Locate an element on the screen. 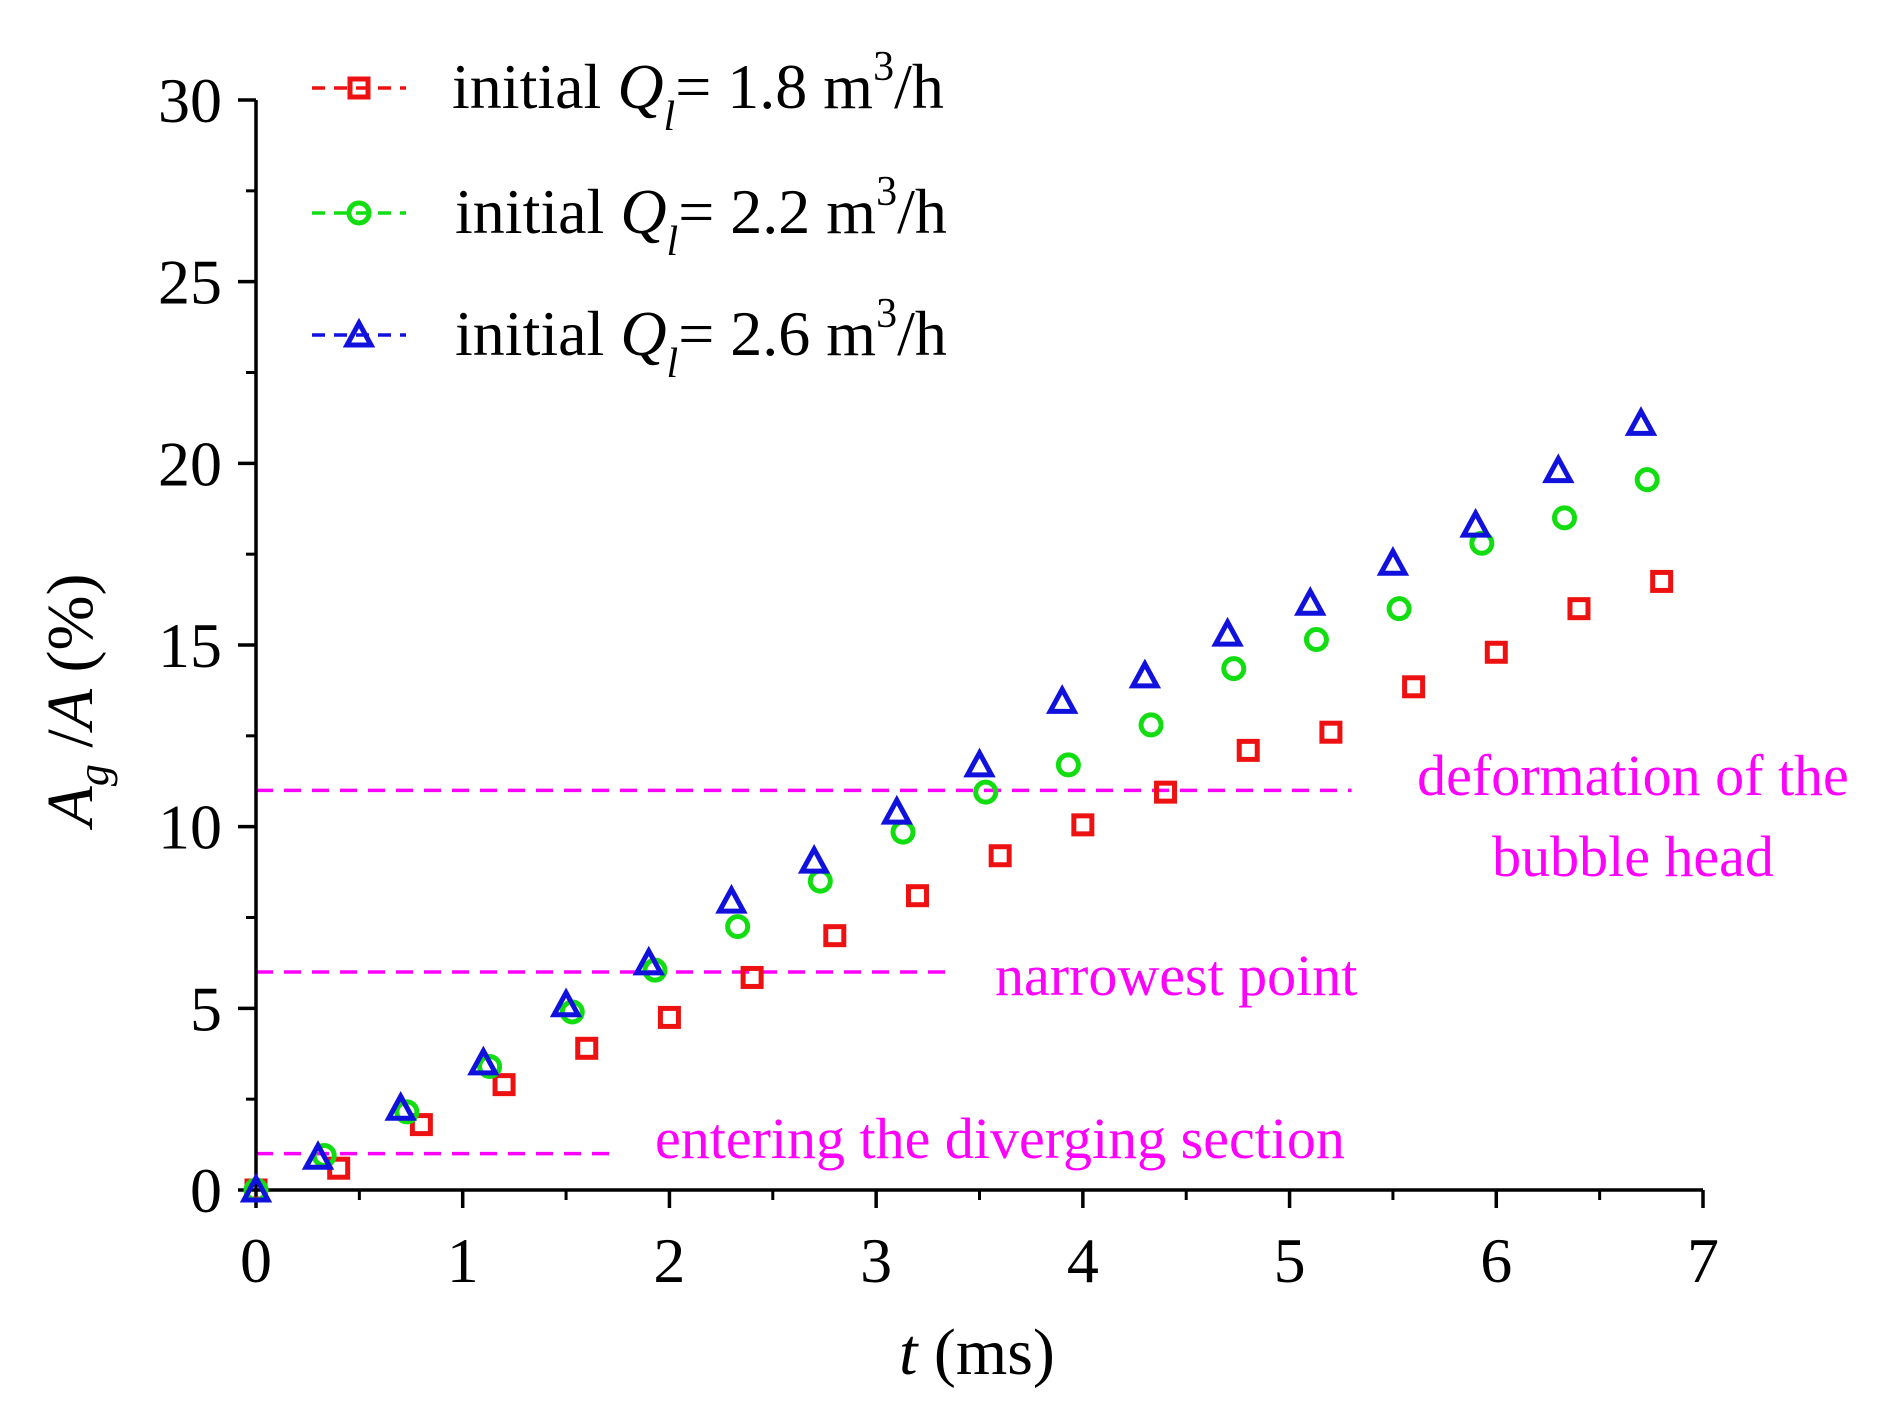  x-tick-label: 0 is located at coordinates (256, 1260).